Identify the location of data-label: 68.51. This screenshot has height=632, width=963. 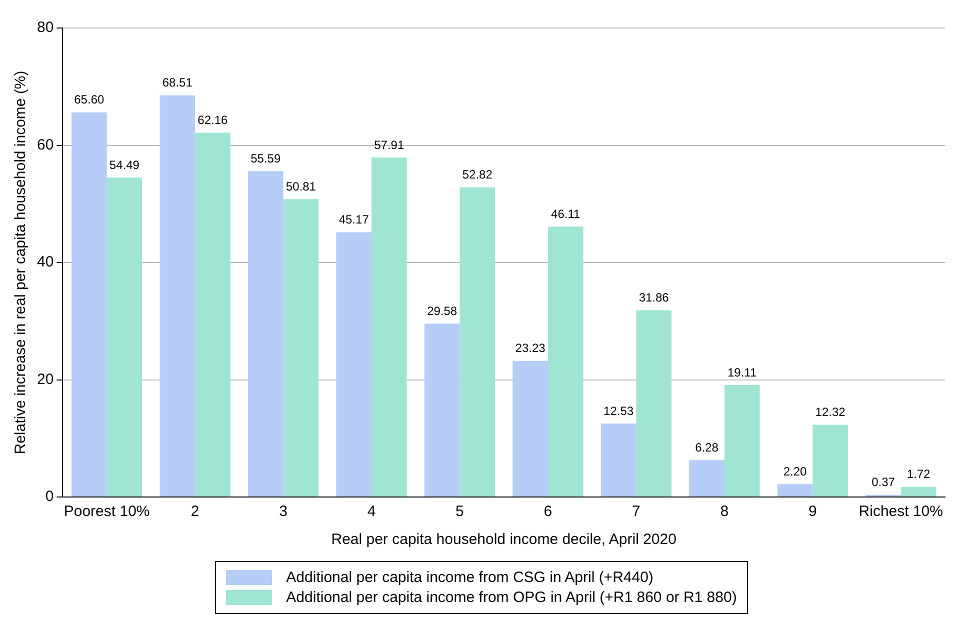
(177, 83).